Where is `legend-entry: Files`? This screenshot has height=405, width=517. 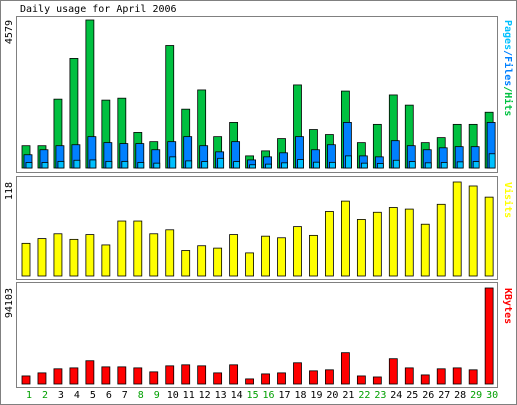
legend-entry: Files is located at coordinates (508, 71).